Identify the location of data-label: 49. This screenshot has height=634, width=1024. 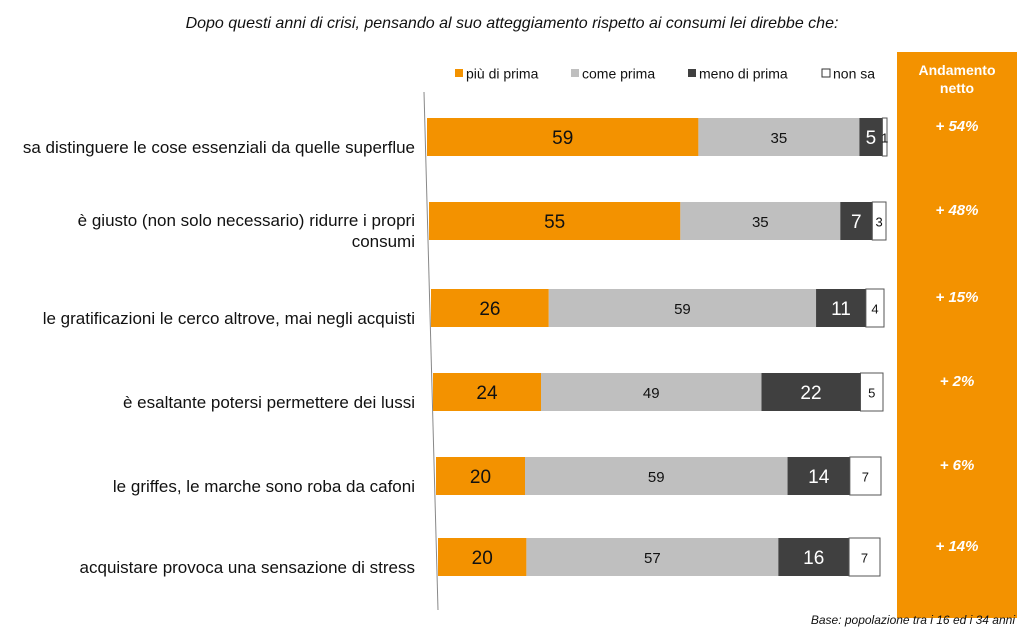
(651, 393).